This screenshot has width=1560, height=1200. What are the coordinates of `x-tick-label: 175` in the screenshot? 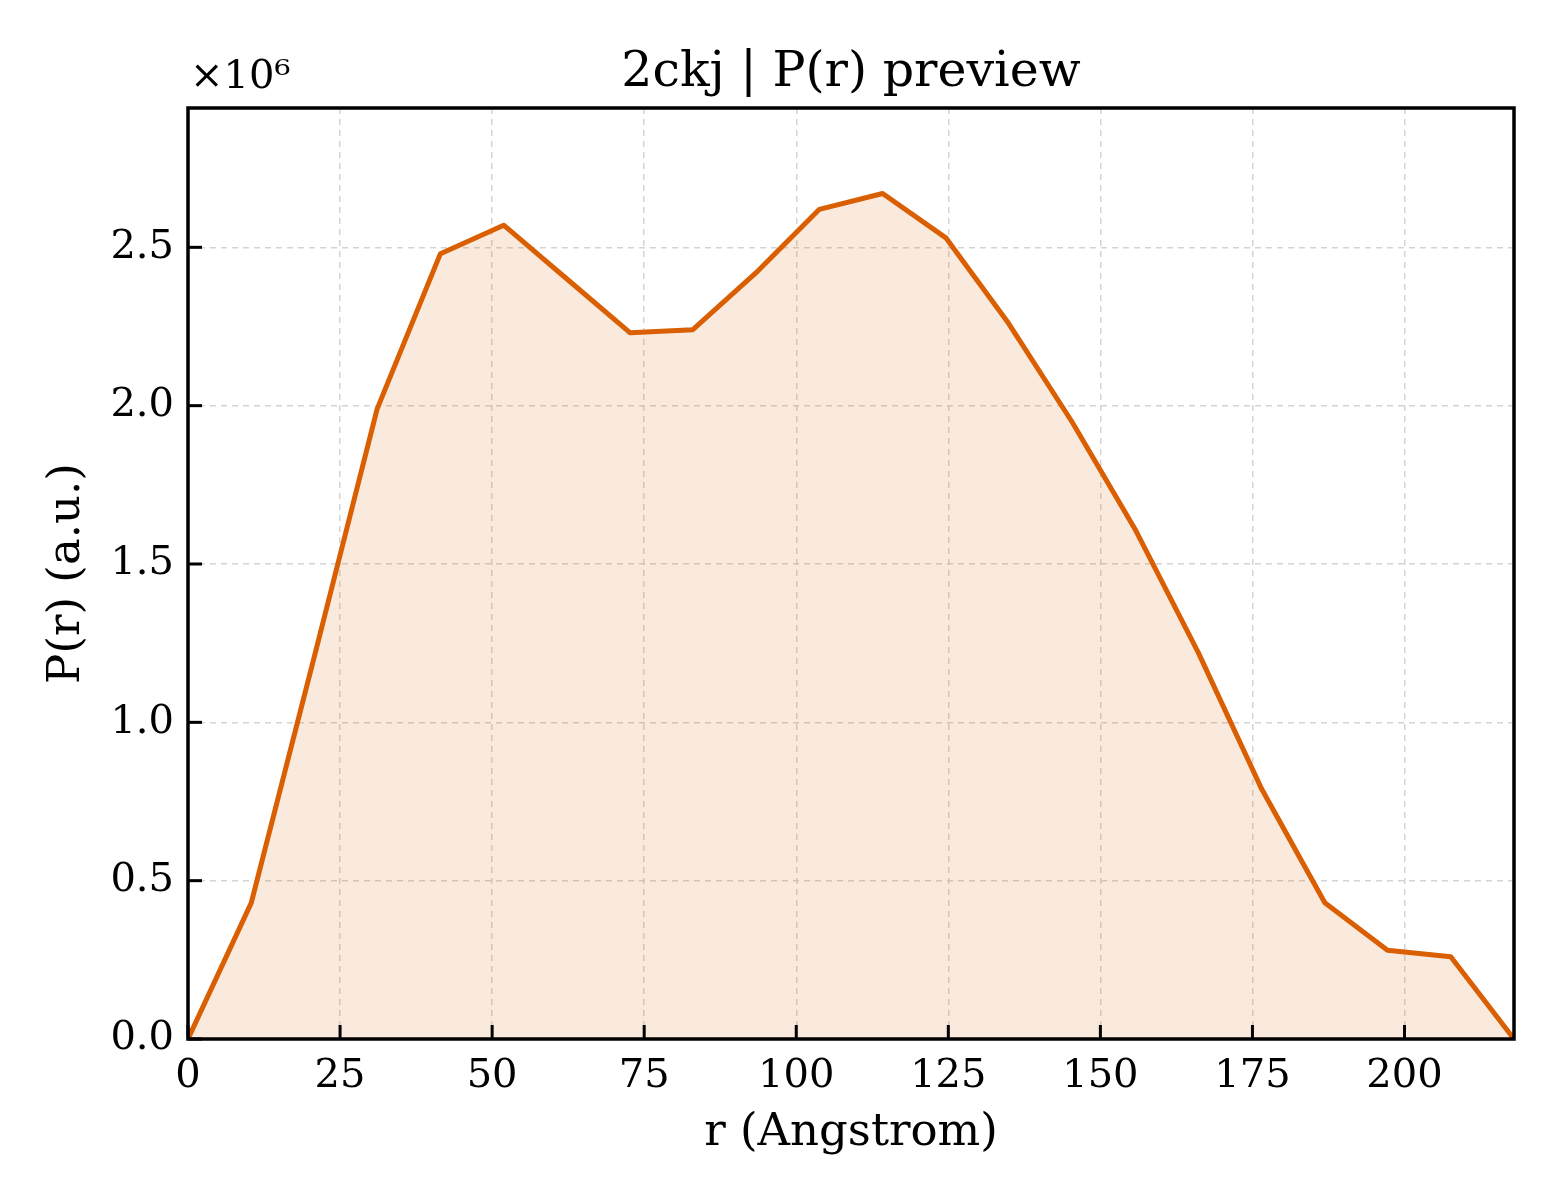 It's located at (1252, 1073).